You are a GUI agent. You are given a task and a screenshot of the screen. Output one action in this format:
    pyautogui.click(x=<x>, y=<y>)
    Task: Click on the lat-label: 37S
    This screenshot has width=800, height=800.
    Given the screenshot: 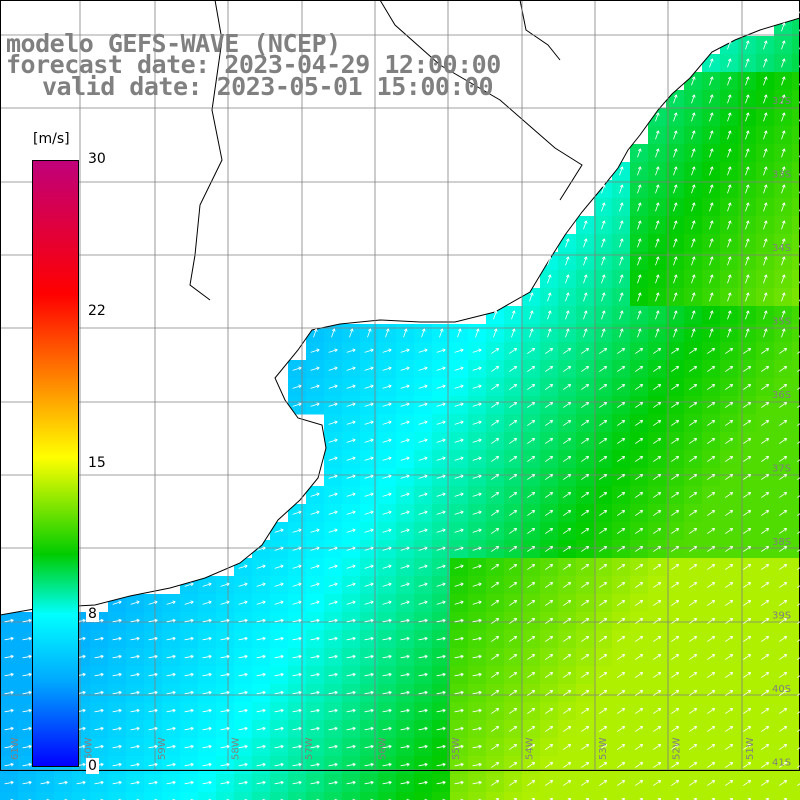 What is the action you would take?
    pyautogui.click(x=781, y=469)
    